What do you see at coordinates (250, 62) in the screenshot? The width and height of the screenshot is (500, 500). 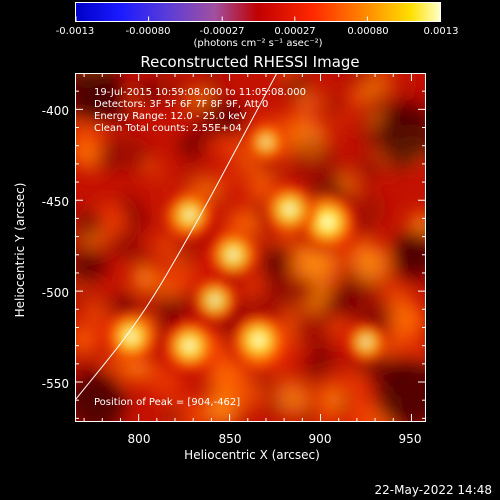 I see `plot-title: Reconstructed RHESSI Image` at bounding box center [250, 62].